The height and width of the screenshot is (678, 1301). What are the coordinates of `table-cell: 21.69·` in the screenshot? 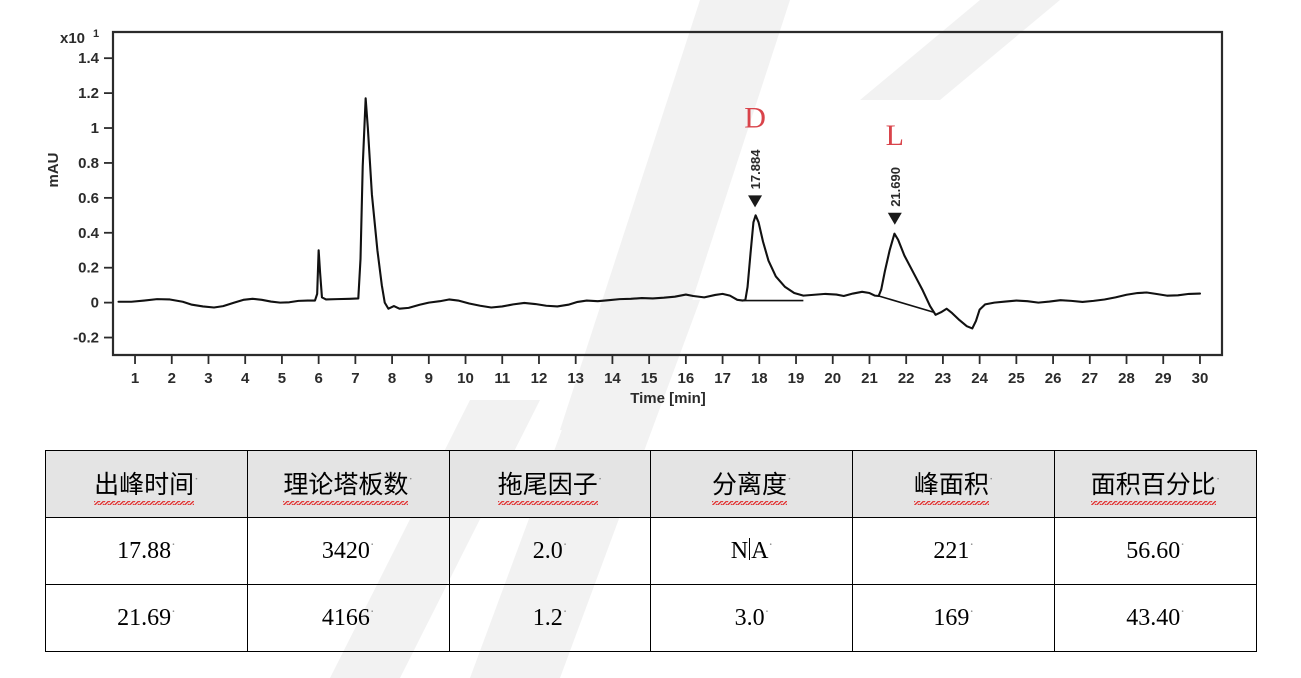 It's located at (146, 618).